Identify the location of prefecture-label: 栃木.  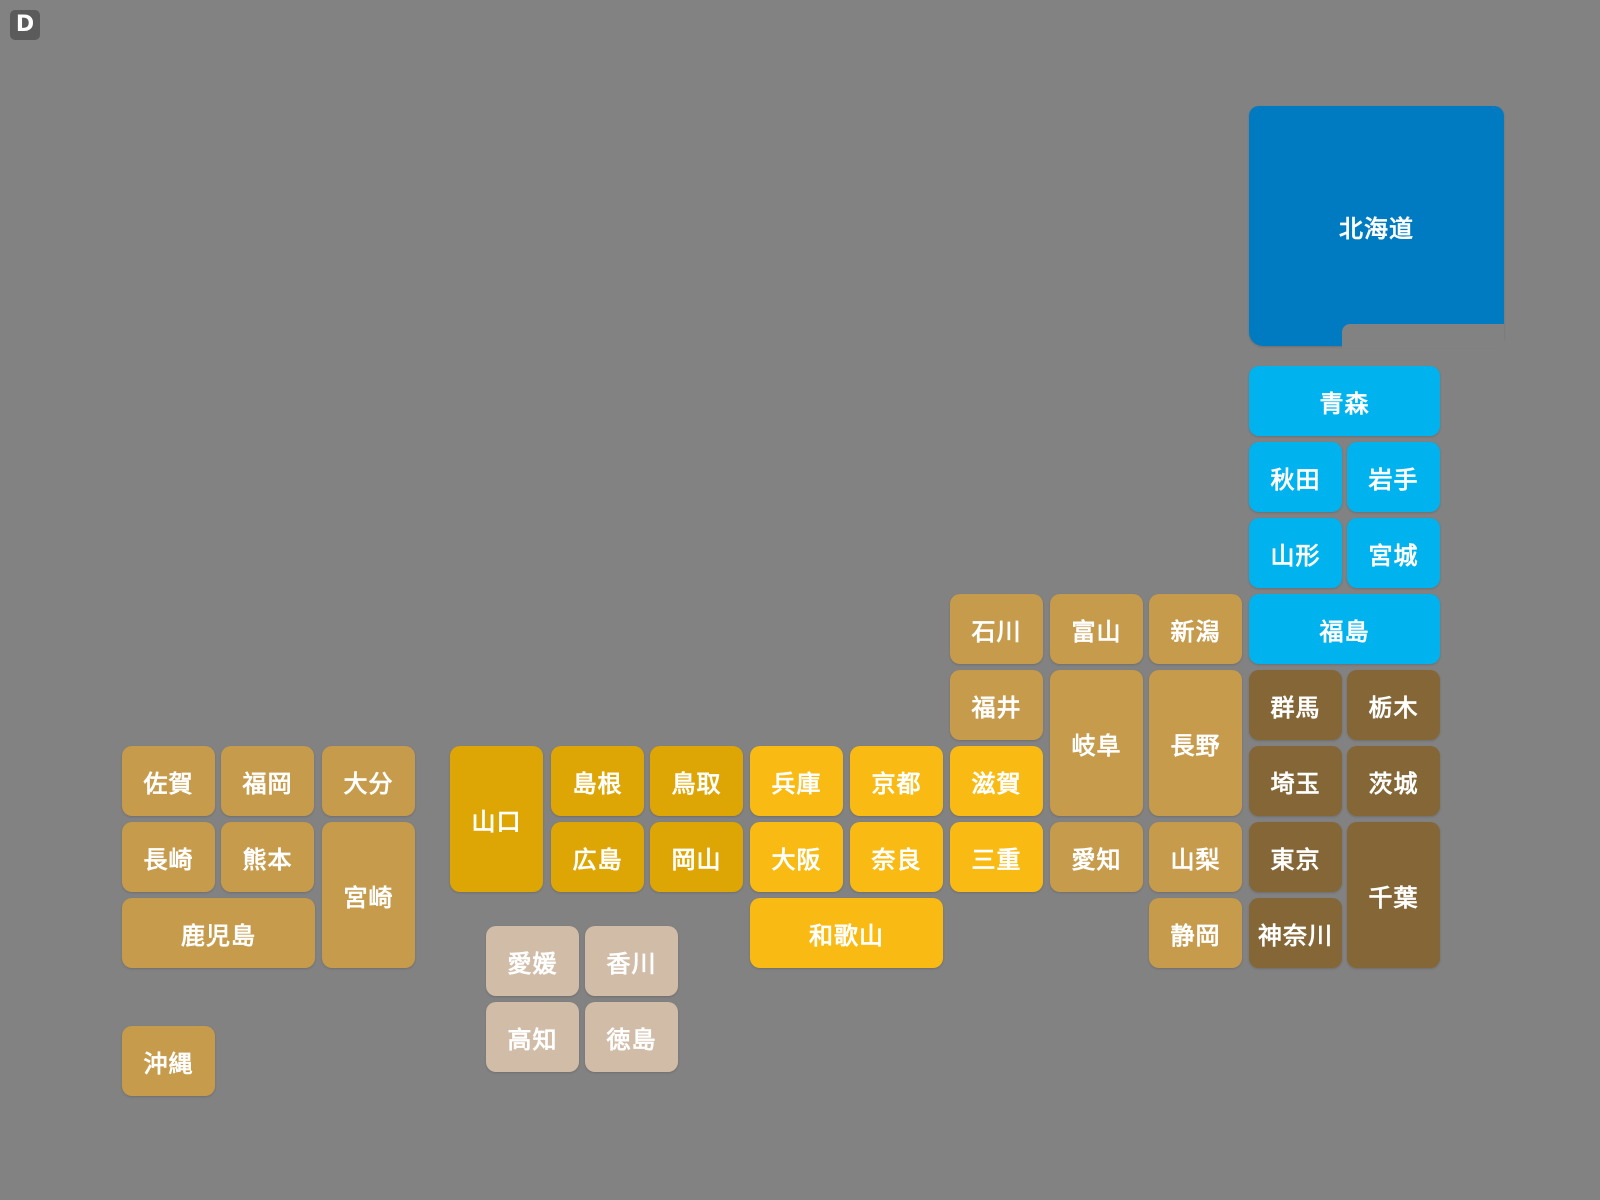
(1393, 707).